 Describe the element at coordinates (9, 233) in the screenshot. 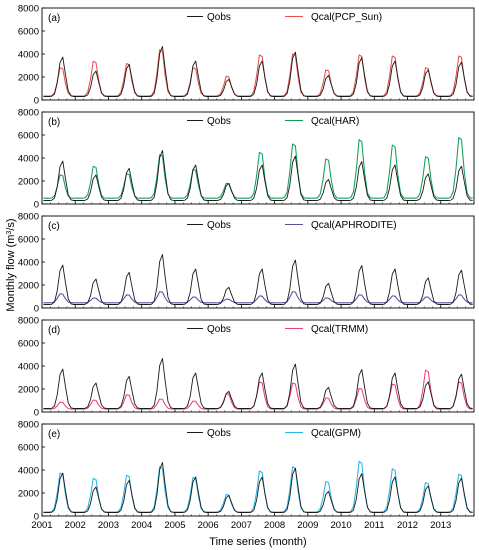

I see `y-axis-title-sup: 3` at that location.